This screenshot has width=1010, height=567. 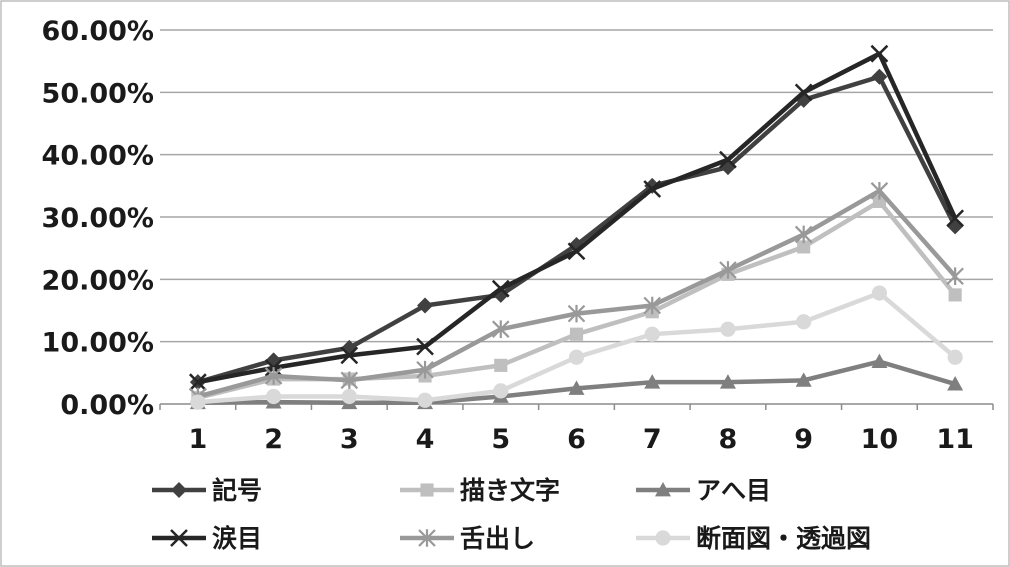 What do you see at coordinates (98, 343) in the screenshot?
I see `y-tick-label: 10.00%` at bounding box center [98, 343].